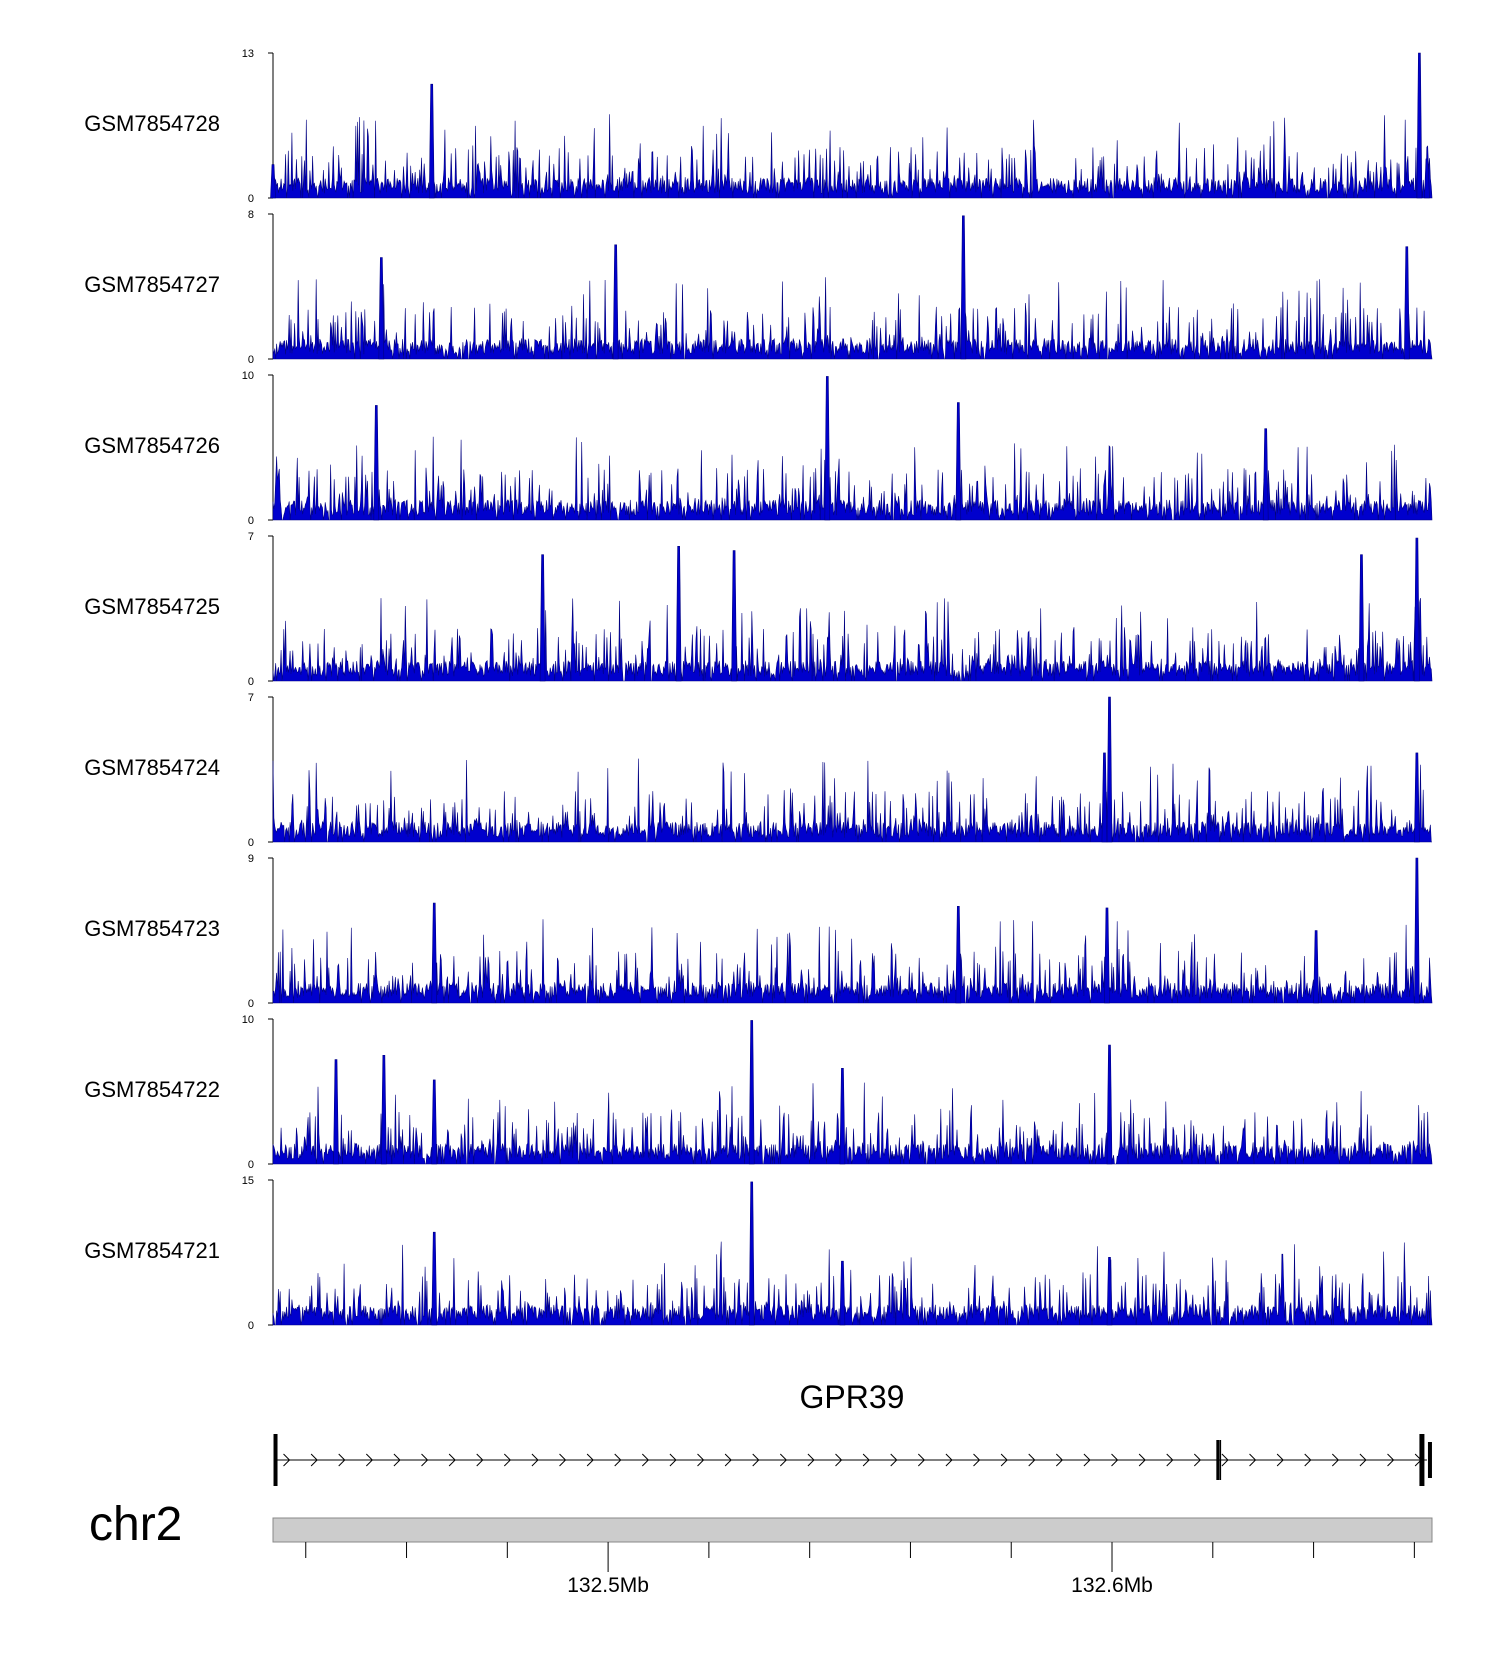 The image size is (1500, 1660). Describe the element at coordinates (852, 1397) in the screenshot. I see `gene-name-label: GPR39` at that location.